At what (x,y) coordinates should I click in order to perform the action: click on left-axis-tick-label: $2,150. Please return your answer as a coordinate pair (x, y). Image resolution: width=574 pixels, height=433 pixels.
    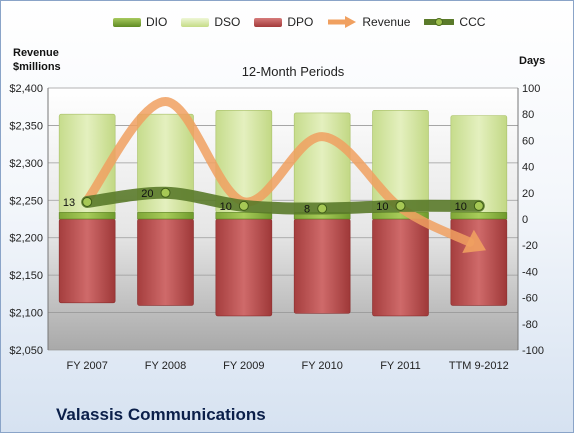
    Looking at the image, I should click on (26, 276).